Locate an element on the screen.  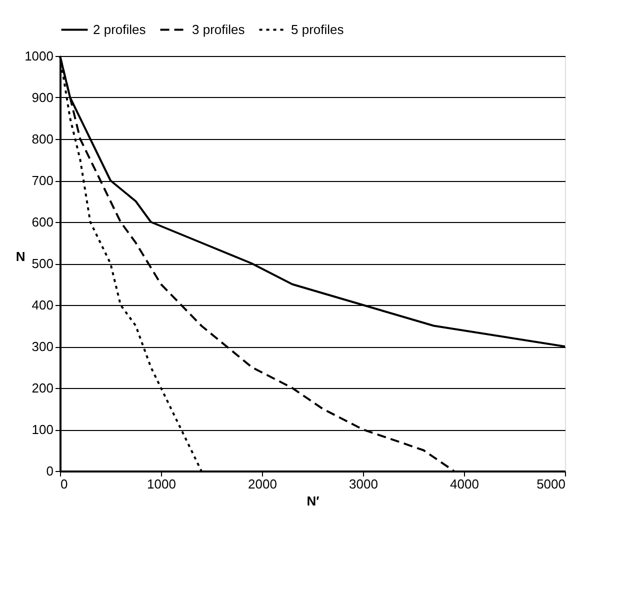
x-tick-label: 0 is located at coordinates (64, 484).